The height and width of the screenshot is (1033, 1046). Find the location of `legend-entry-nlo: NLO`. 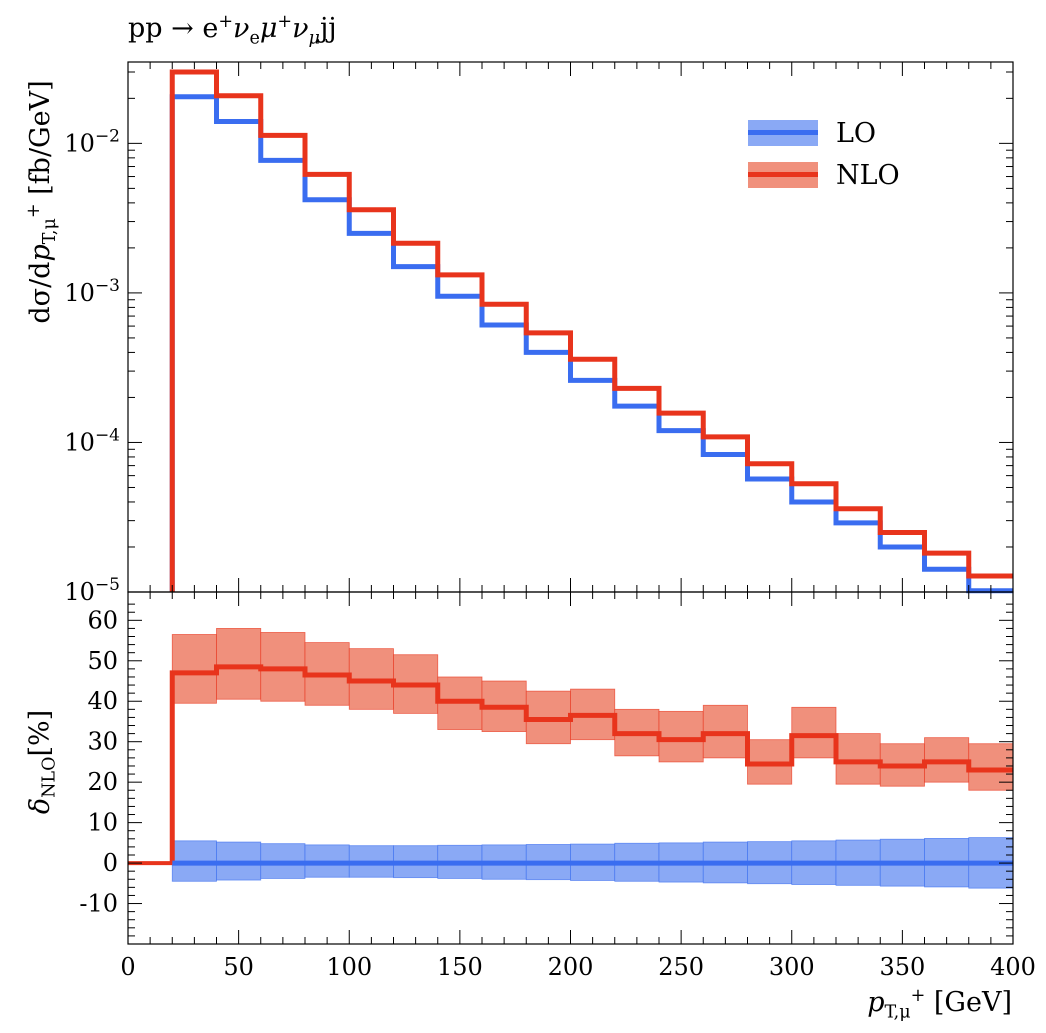

legend-entry-nlo: NLO is located at coordinates (824, 175).